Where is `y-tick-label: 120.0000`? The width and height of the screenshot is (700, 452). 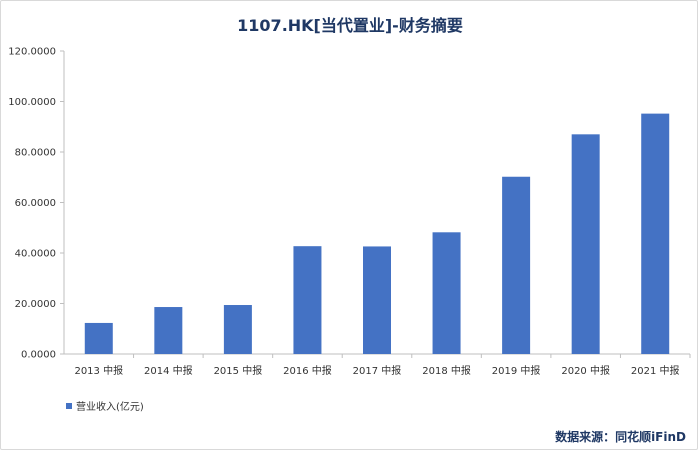
y-tick-label: 120.0000 is located at coordinates (32, 52).